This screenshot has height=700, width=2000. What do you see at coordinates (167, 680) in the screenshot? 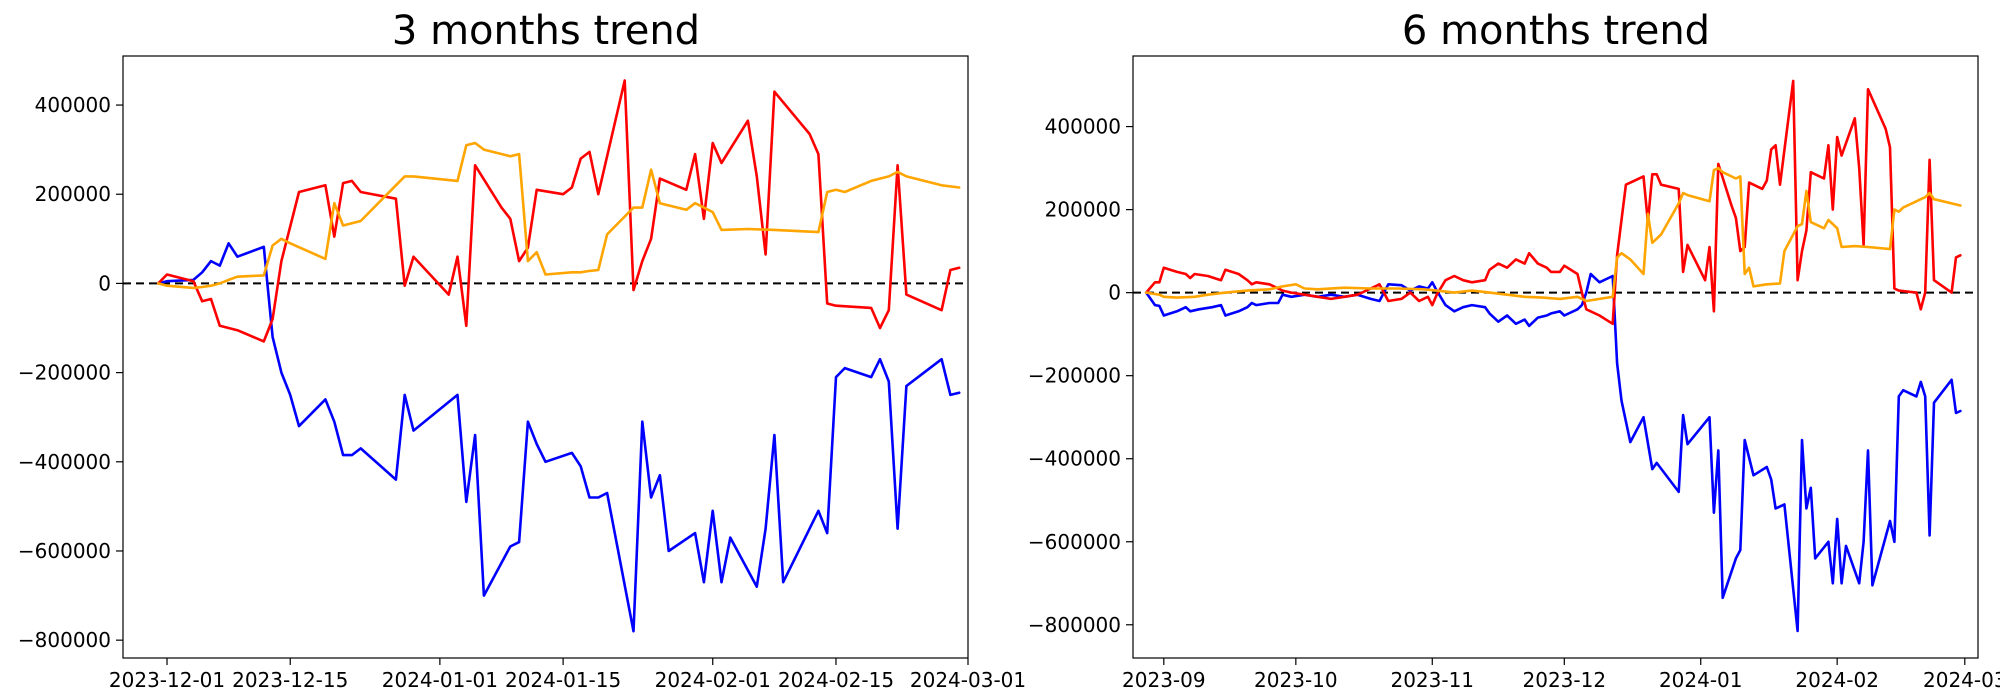
I see `x-tick-label: 2023-12-01` at bounding box center [167, 680].